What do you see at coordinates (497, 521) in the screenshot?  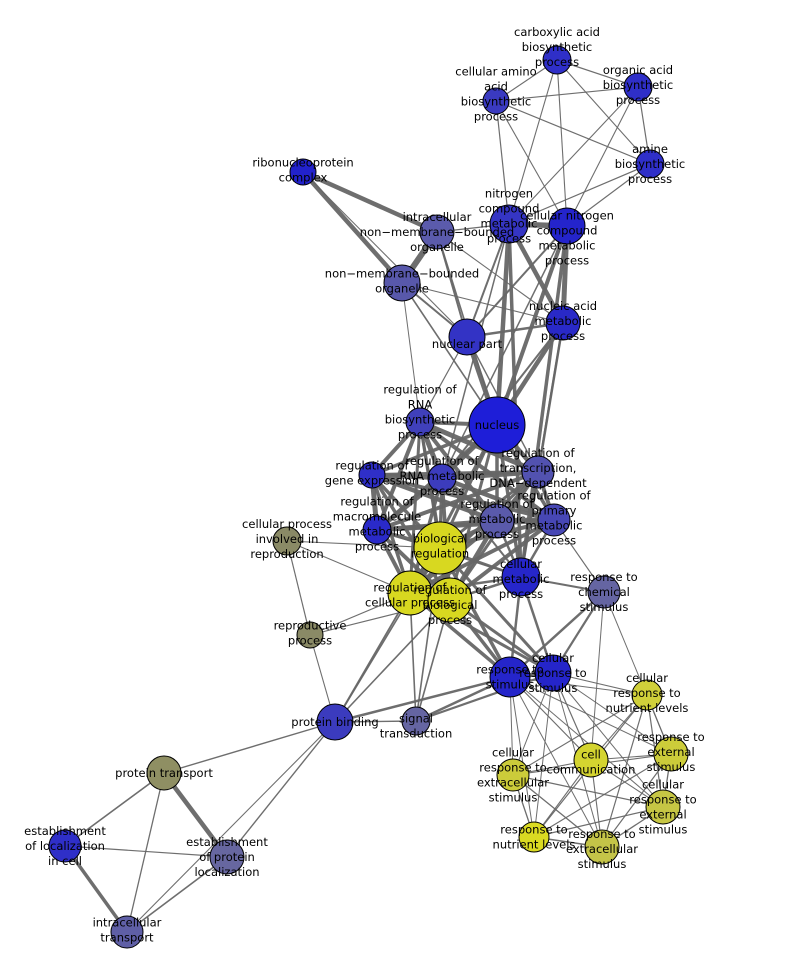 I see `graph-node-regulation_of_metabolic_process` at bounding box center [497, 521].